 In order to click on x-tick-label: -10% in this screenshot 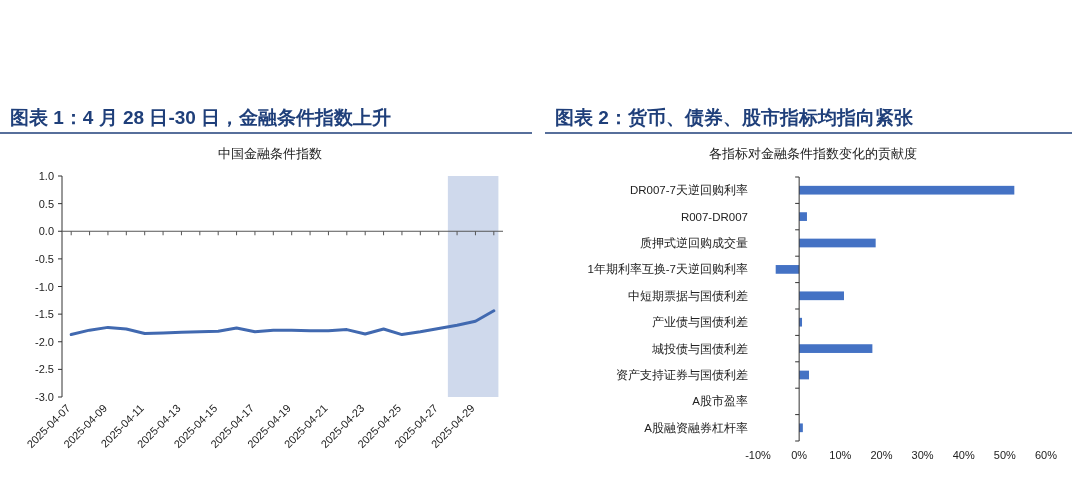, I will do `click(758, 455)`.